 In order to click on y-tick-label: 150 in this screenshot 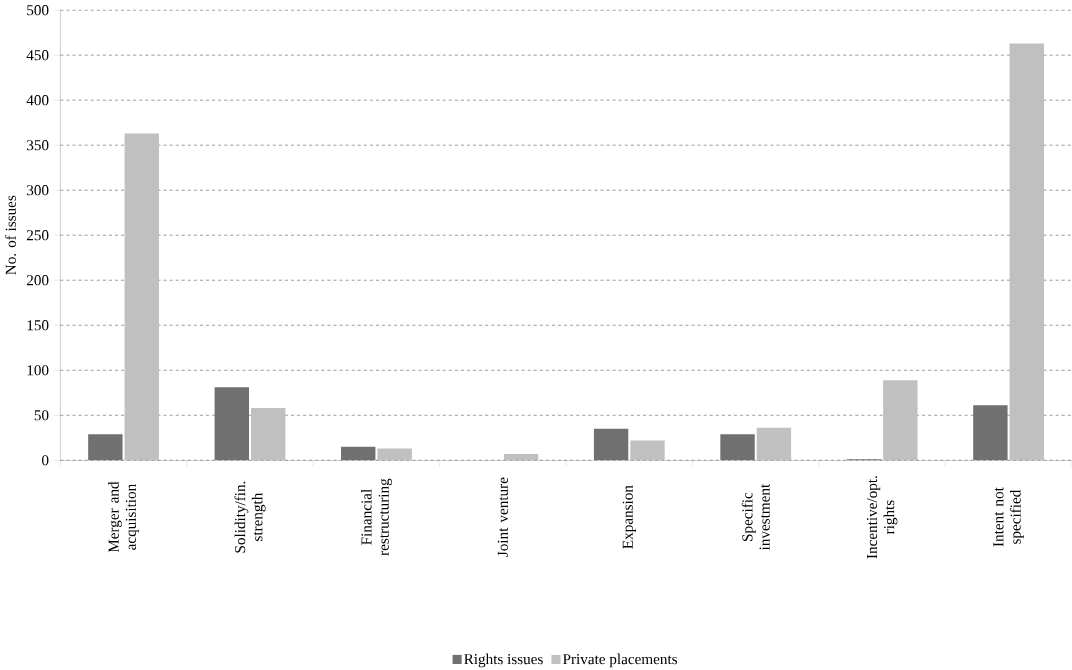, I will do `click(38, 325)`.